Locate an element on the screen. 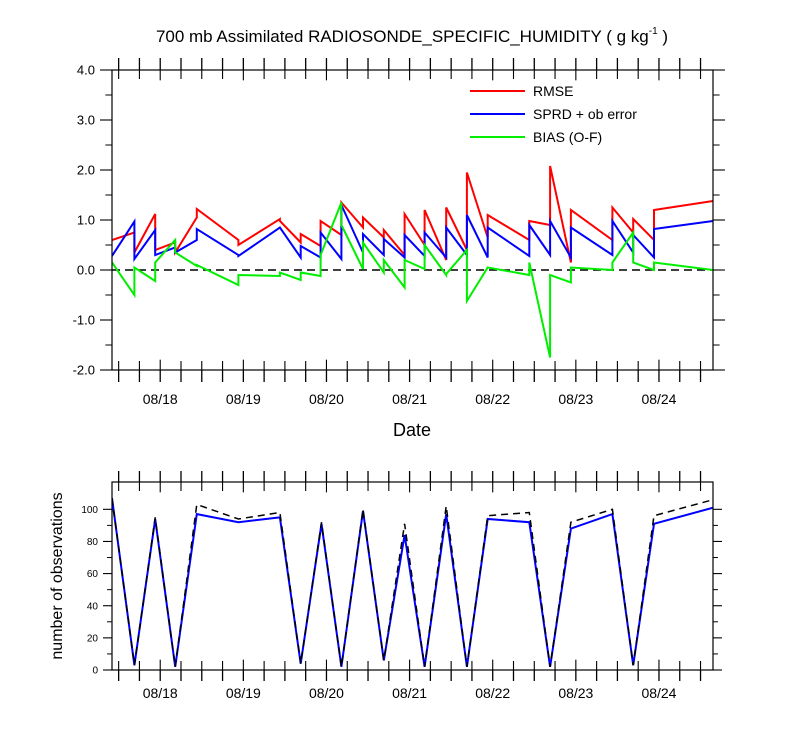 Image resolution: width=800 pixels, height=750 pixels. y-tick-label: 0.0 is located at coordinates (86, 270).